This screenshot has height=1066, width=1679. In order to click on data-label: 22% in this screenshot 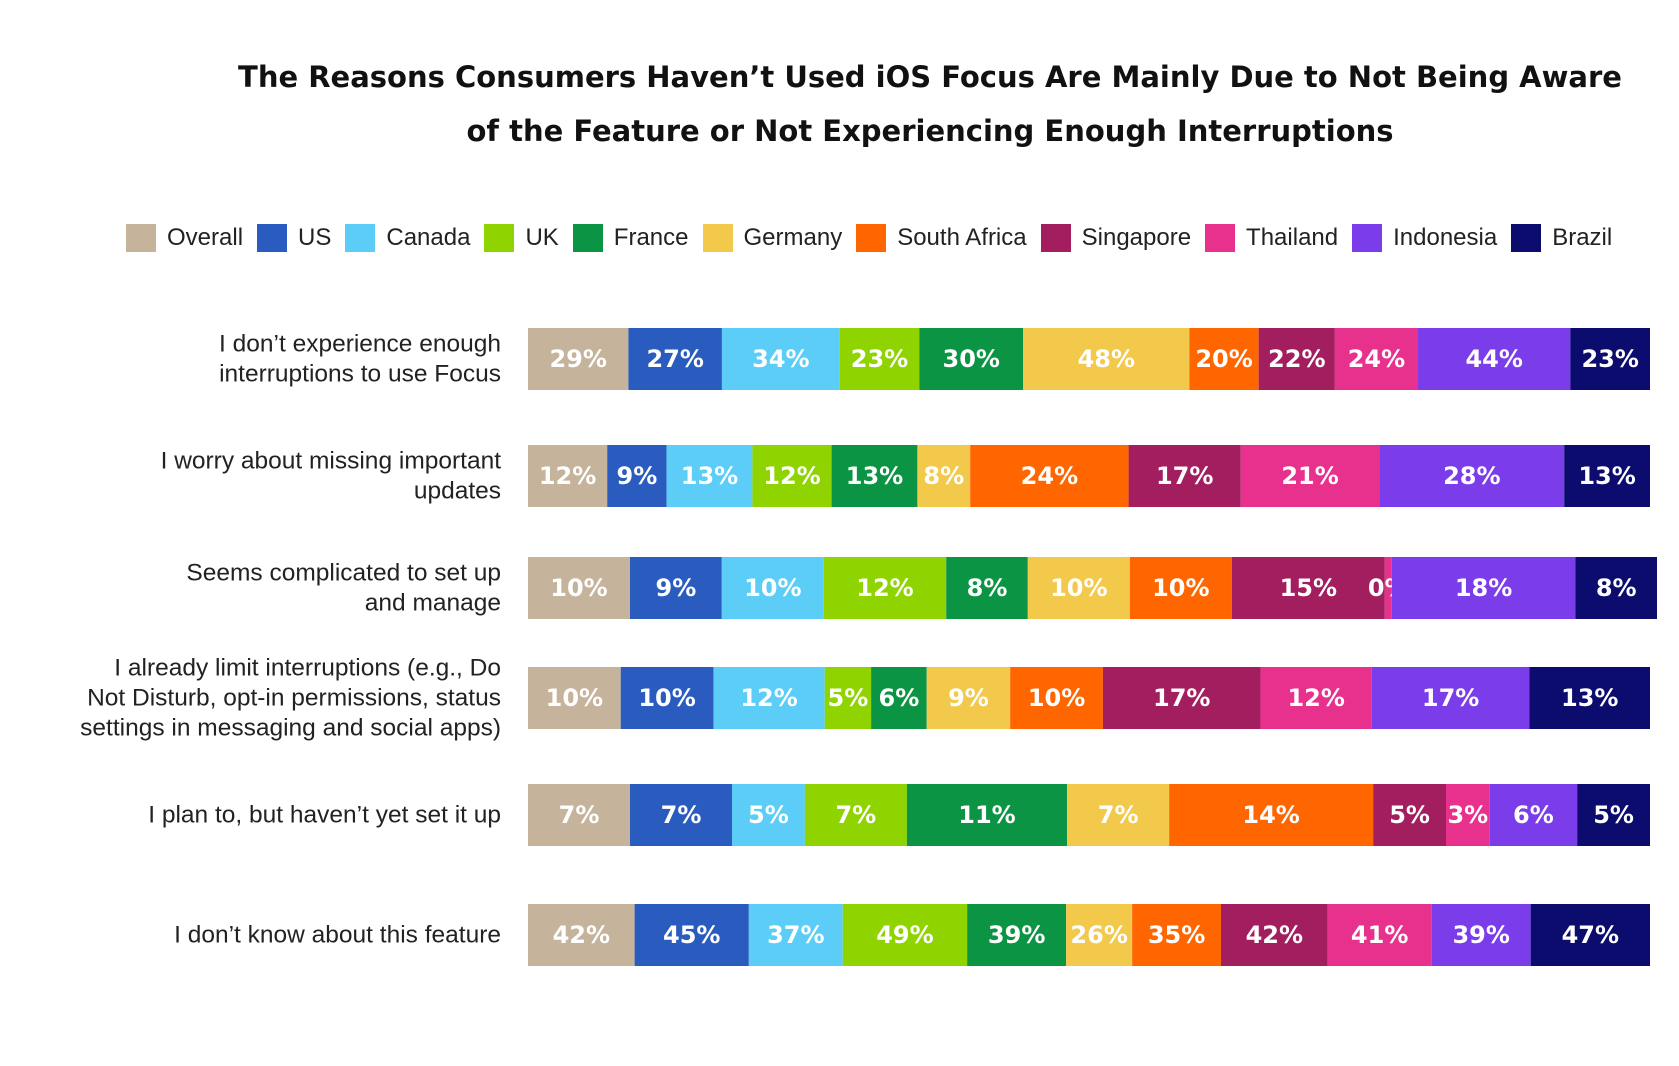, I will do `click(1296, 359)`.